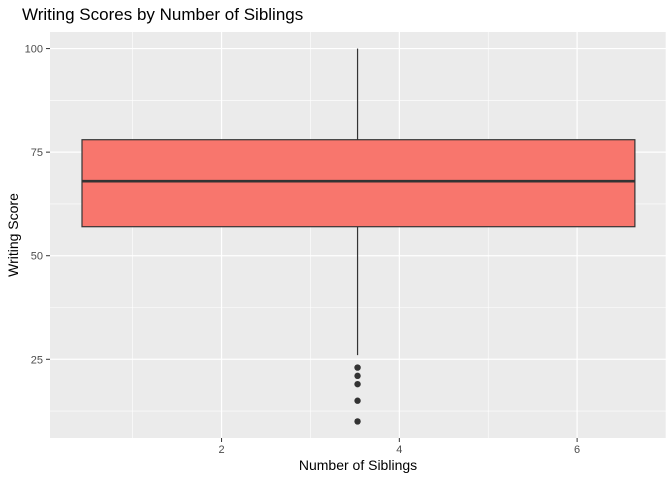  What do you see at coordinates (37, 153) in the screenshot?
I see `y-tick-label: 75` at bounding box center [37, 153].